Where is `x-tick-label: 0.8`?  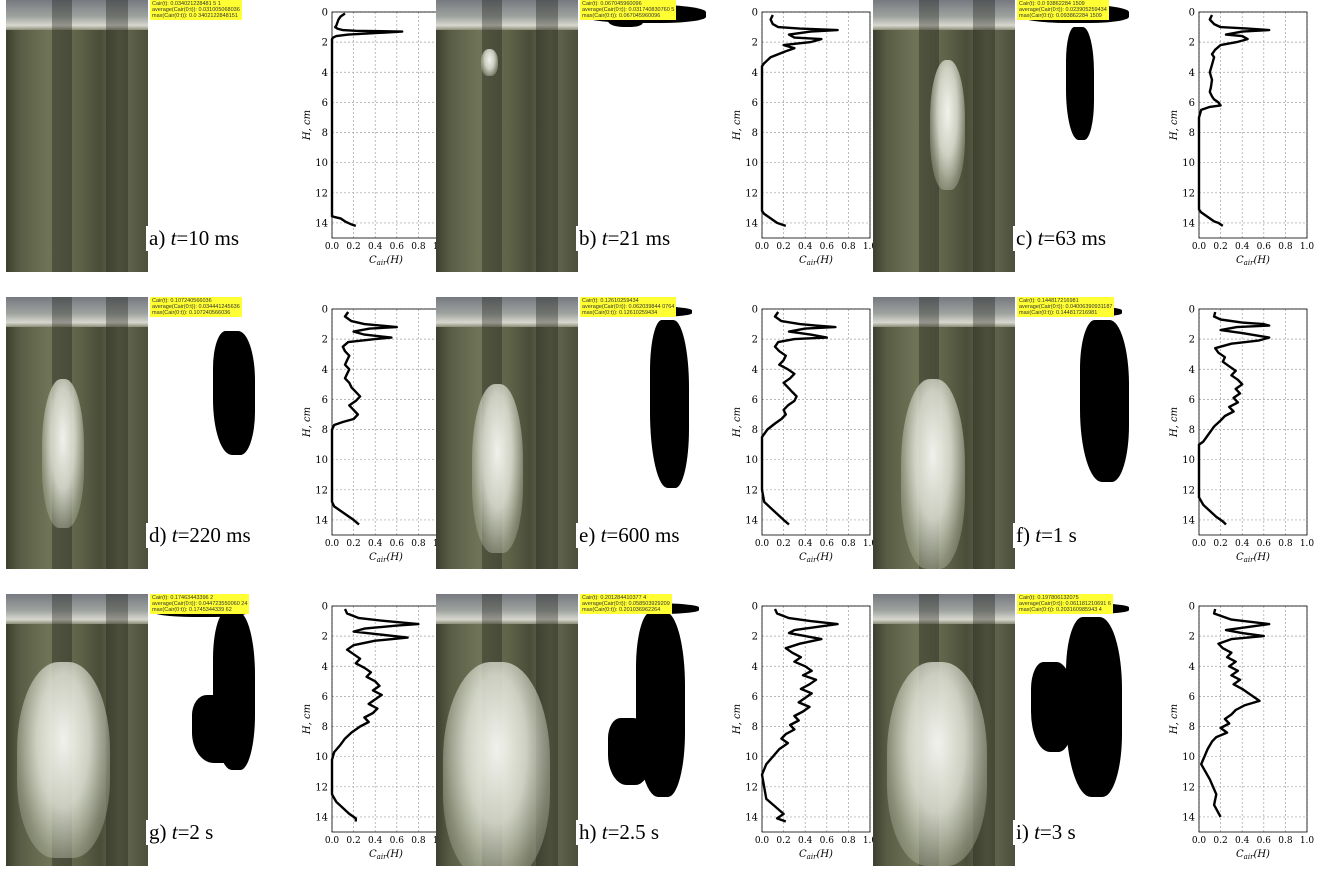 x-tick-label: 0.8 is located at coordinates (1285, 544).